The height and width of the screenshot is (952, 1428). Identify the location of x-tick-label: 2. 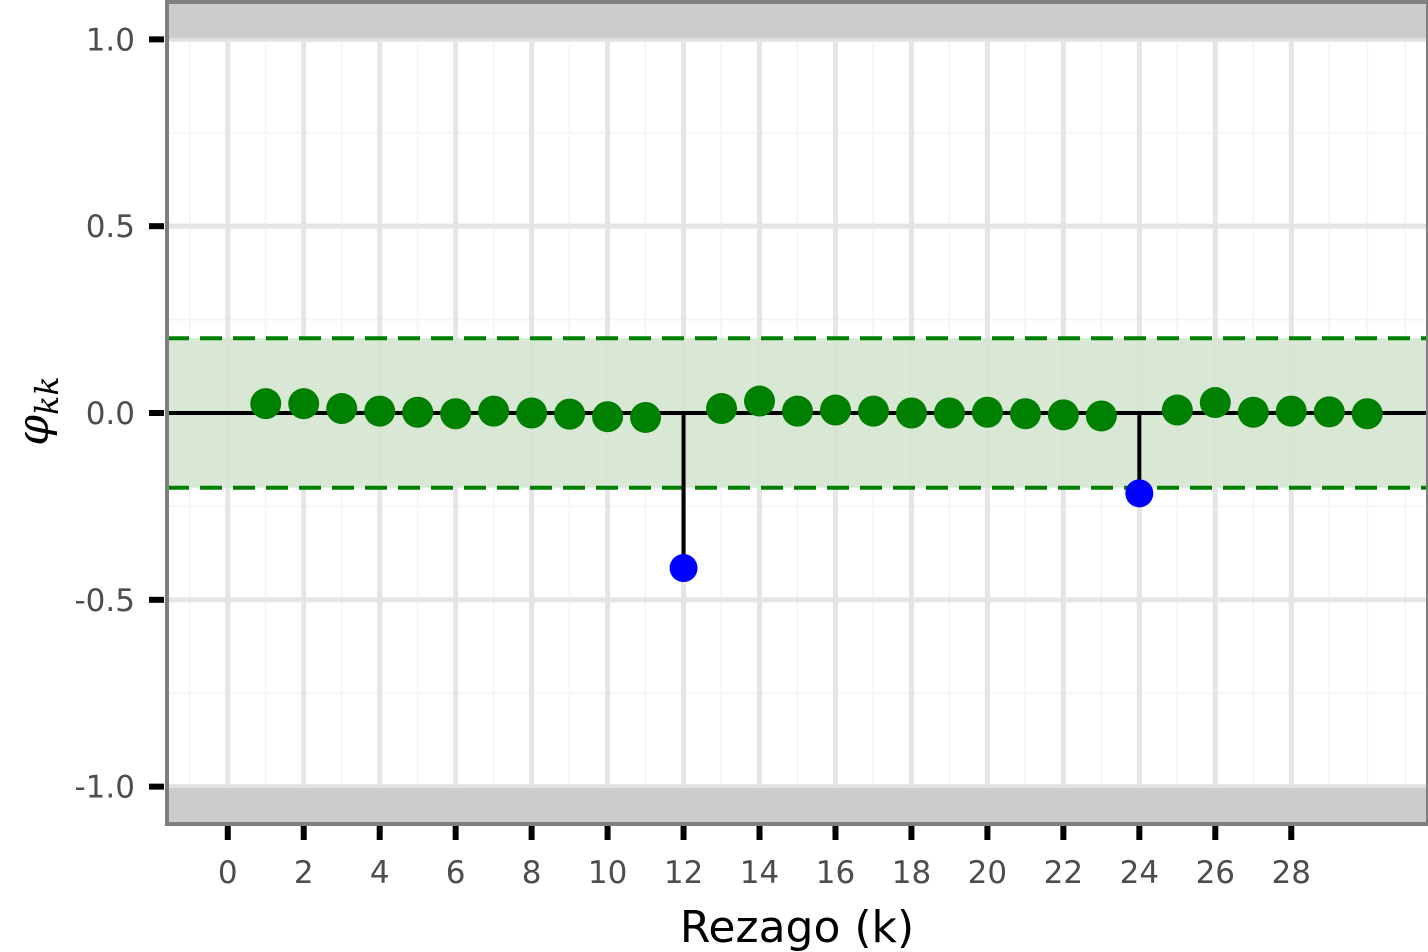
(304, 873).